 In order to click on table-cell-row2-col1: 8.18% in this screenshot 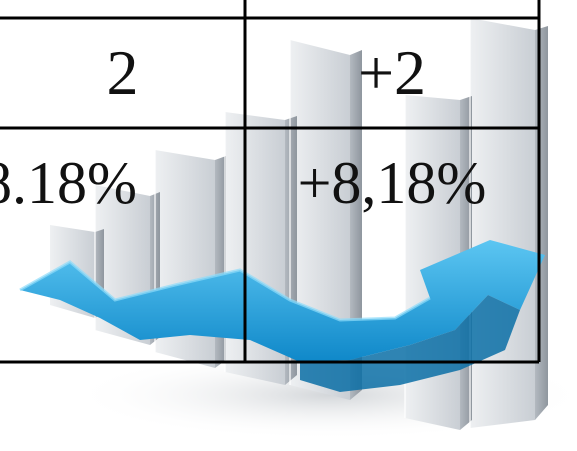, I will do `click(68, 183)`.